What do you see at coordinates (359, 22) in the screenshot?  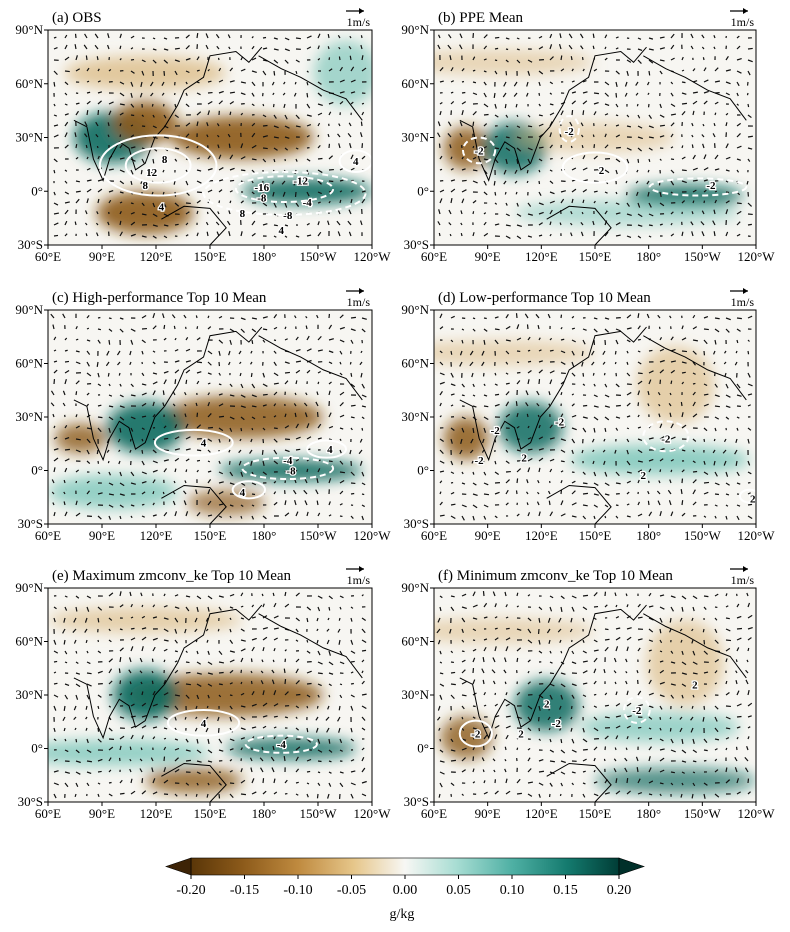 I see `reference-vector-label: 1m/s` at bounding box center [359, 22].